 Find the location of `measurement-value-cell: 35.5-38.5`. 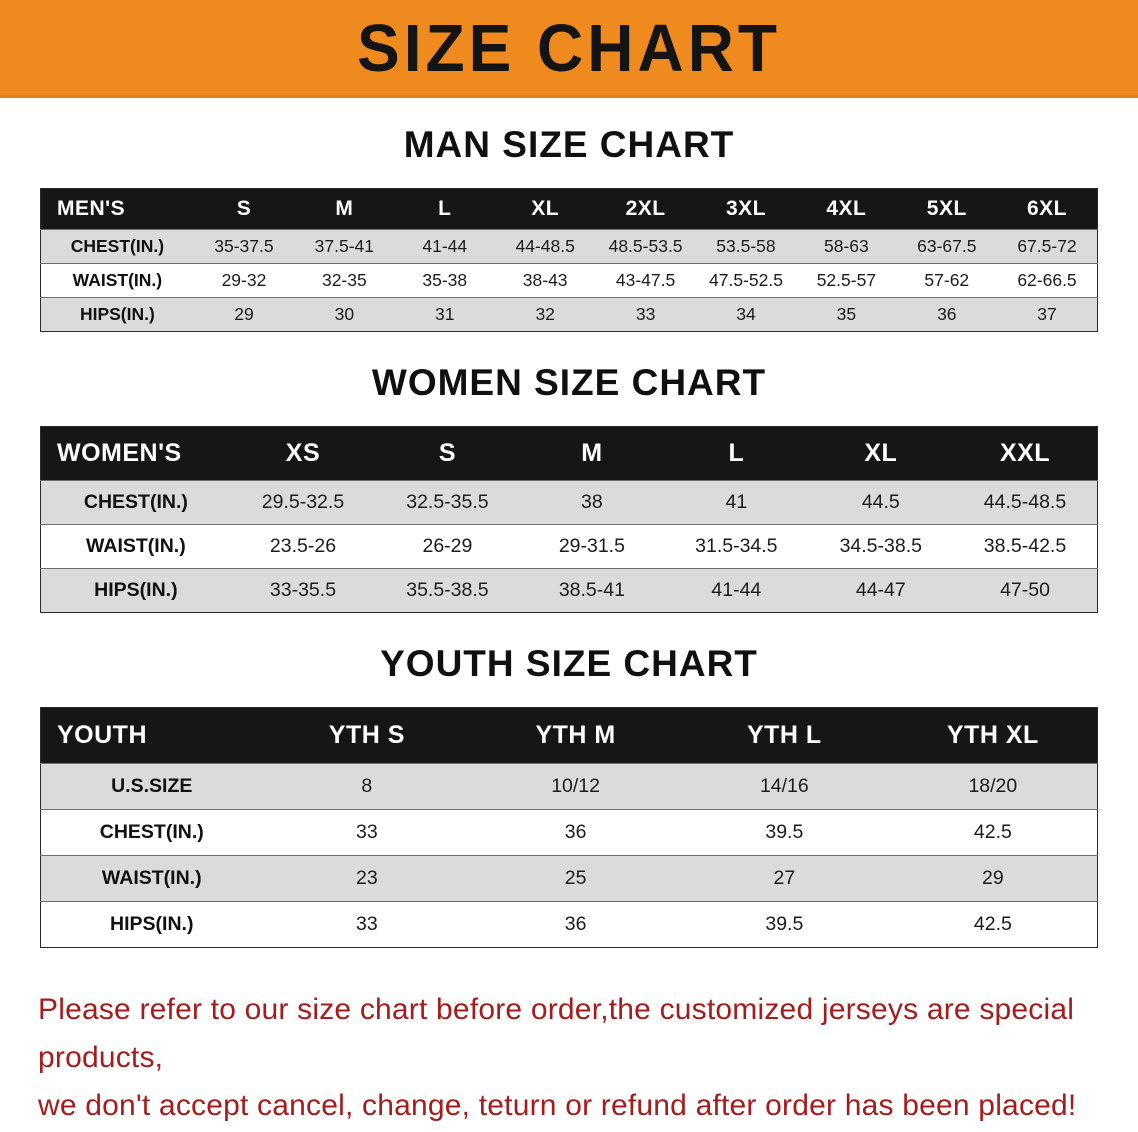

measurement-value-cell: 35.5-38.5 is located at coordinates (447, 590).